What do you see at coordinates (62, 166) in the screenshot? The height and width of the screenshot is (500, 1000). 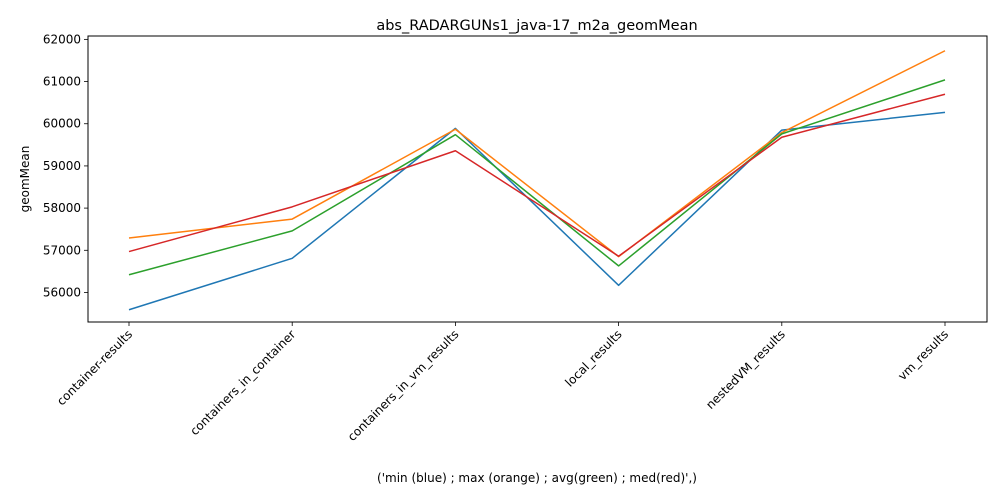 I see `y-tick-label: 59000` at bounding box center [62, 166].